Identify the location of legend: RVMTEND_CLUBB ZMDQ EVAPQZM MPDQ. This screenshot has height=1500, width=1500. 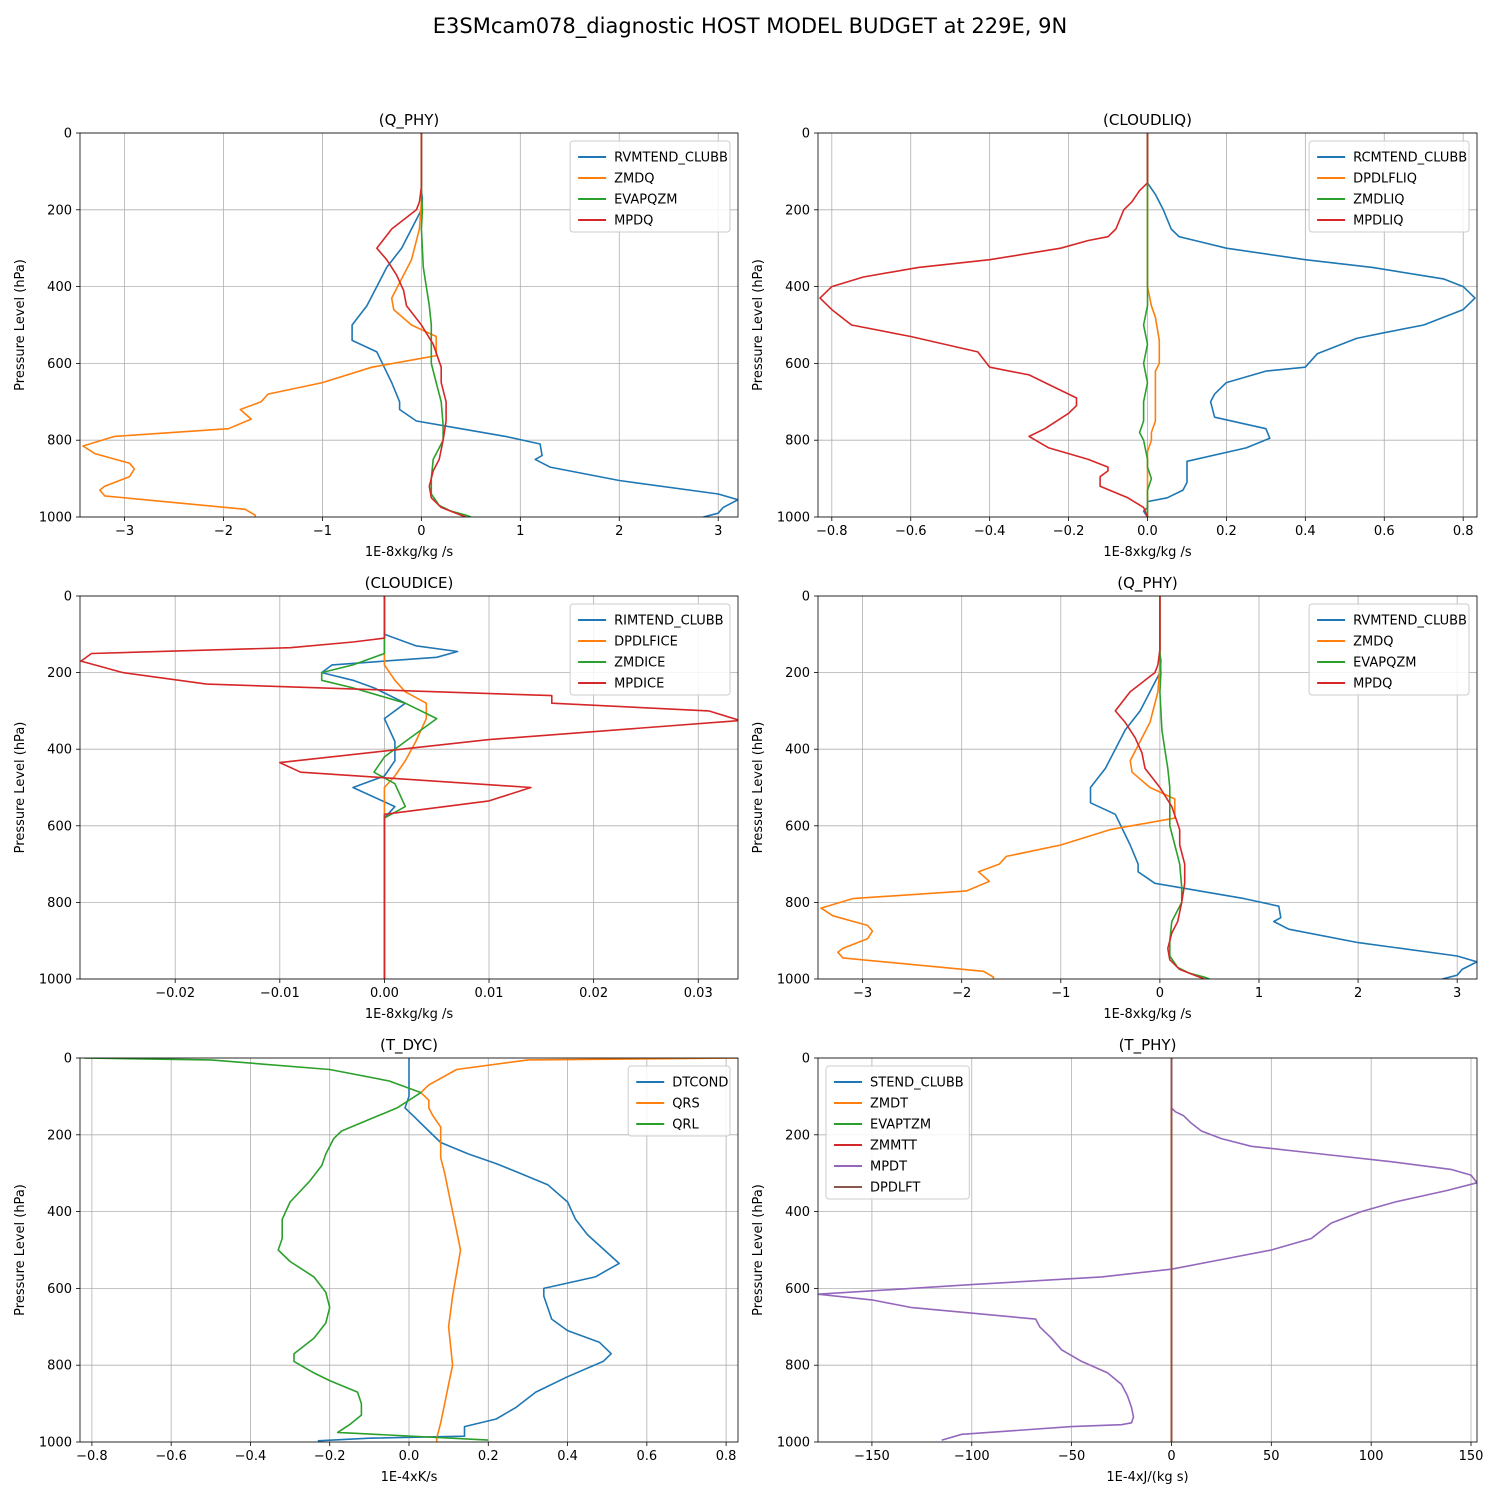
(1389, 649).